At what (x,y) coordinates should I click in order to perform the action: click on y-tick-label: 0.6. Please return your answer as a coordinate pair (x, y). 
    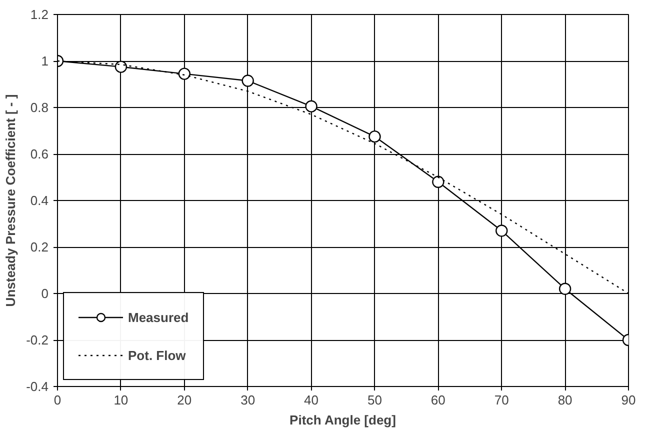
    Looking at the image, I should click on (39, 154).